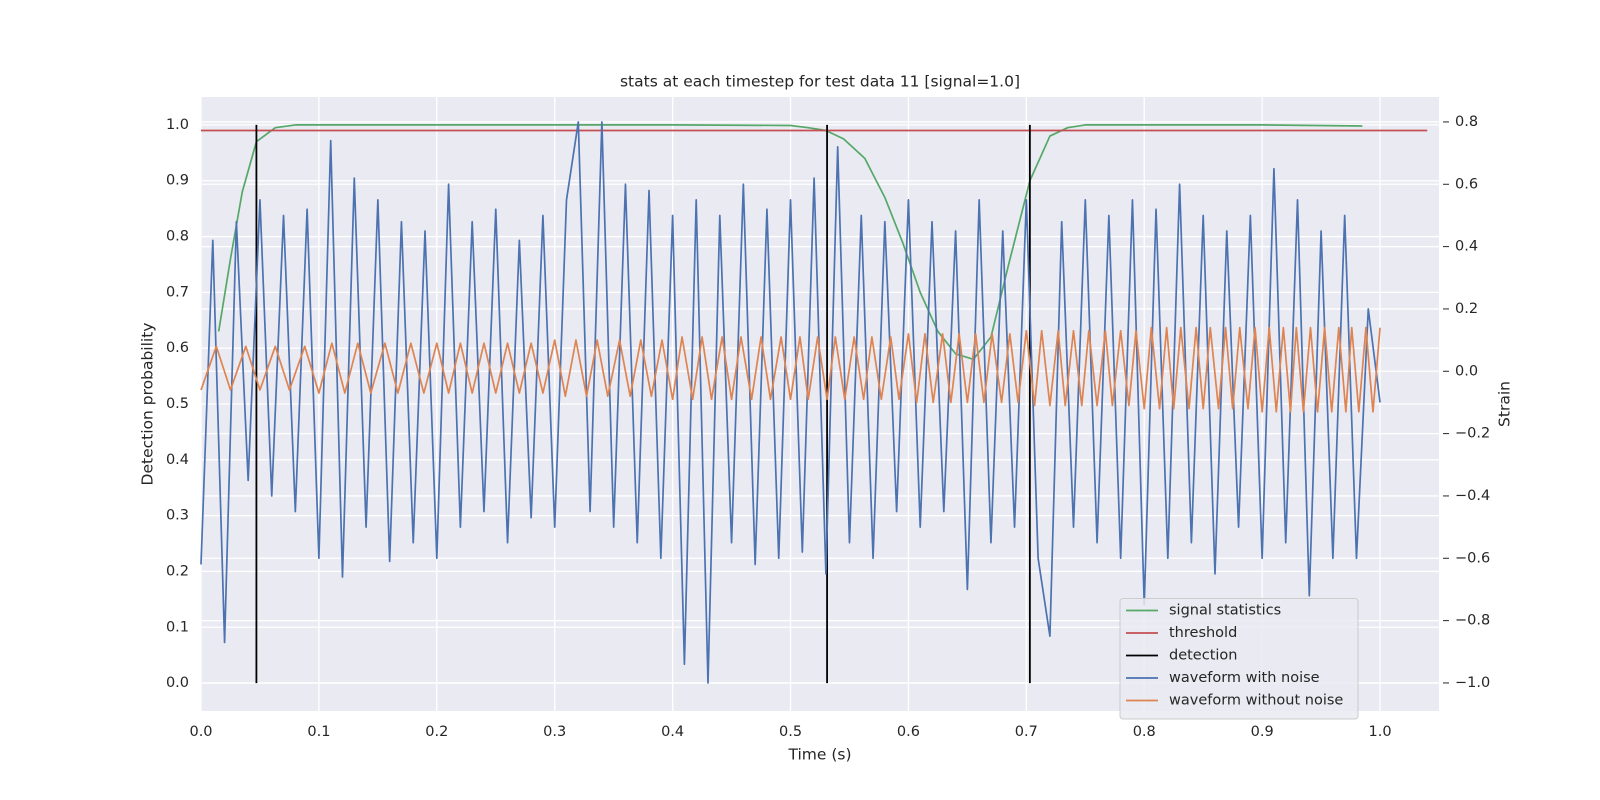  Describe the element at coordinates (200, 732) in the screenshot. I see `x-tick-label: 0.0` at that location.